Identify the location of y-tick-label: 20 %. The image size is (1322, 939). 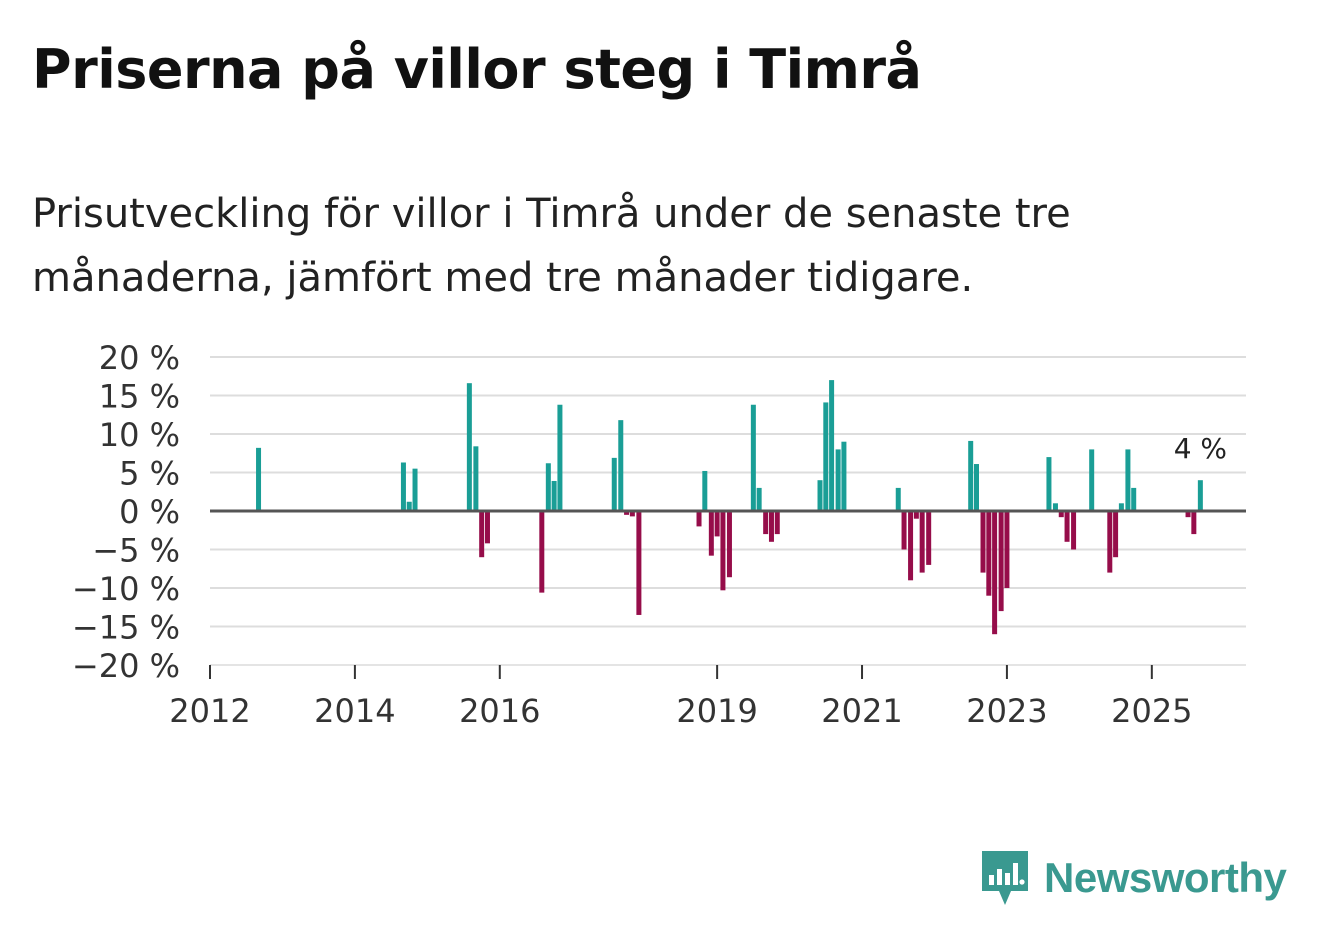
(139, 358).